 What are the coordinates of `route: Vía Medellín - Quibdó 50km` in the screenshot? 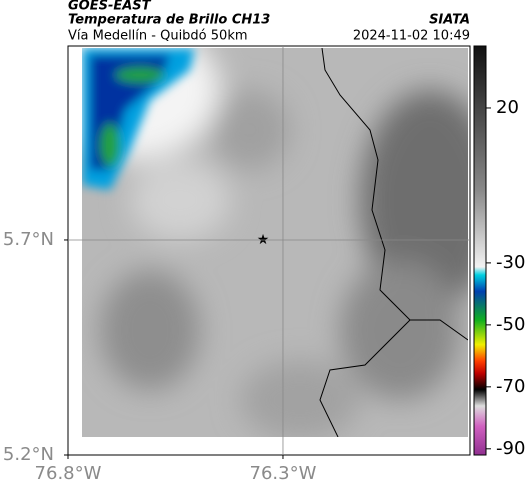 It's located at (158, 36).